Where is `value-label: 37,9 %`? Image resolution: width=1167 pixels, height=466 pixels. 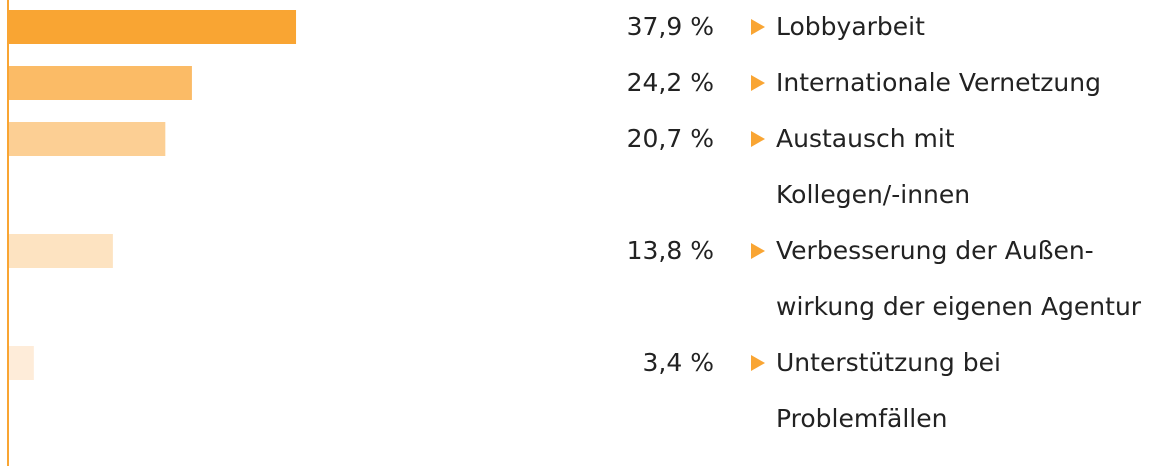 value-label: 37,9 % is located at coordinates (670, 26).